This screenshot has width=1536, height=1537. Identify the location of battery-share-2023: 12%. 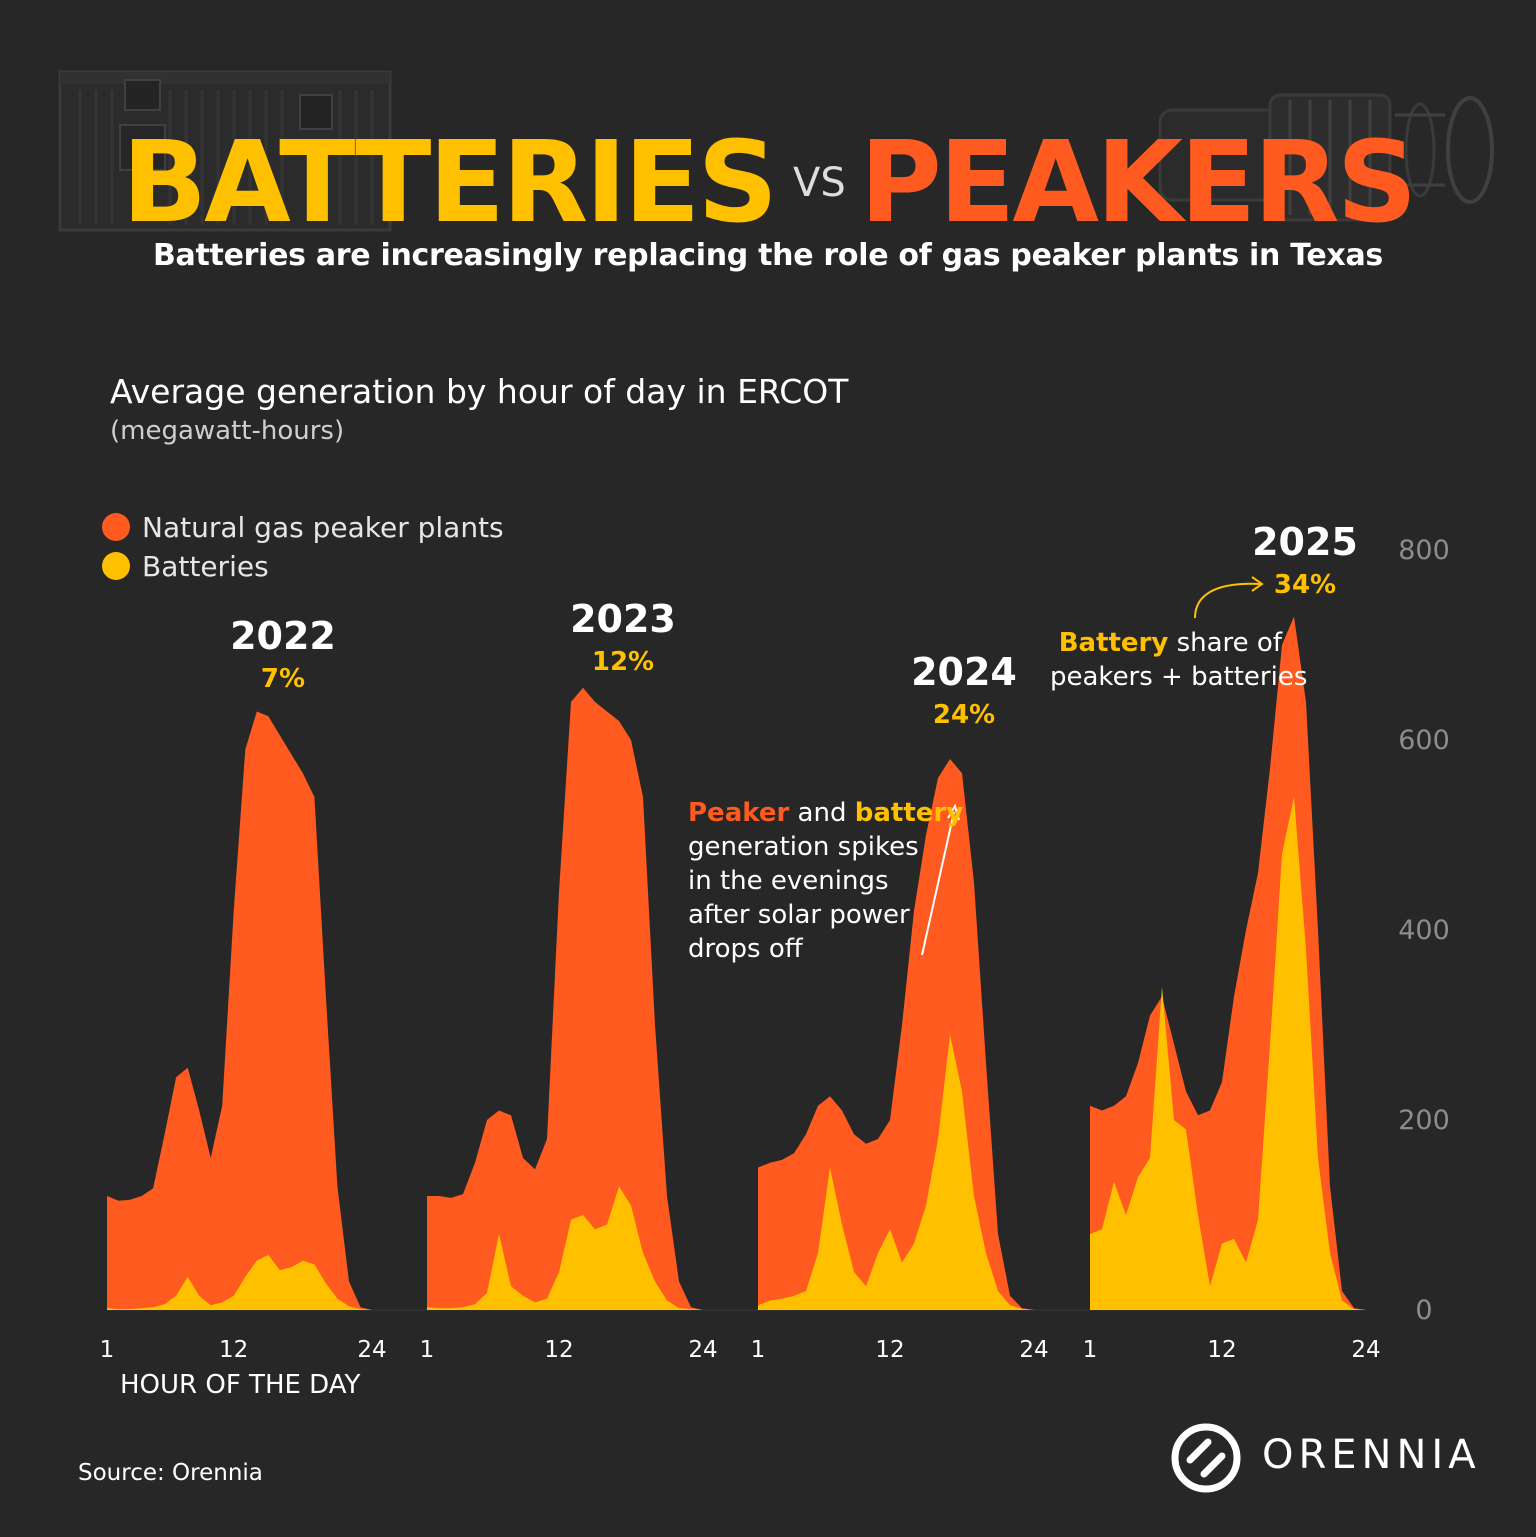
(623, 662).